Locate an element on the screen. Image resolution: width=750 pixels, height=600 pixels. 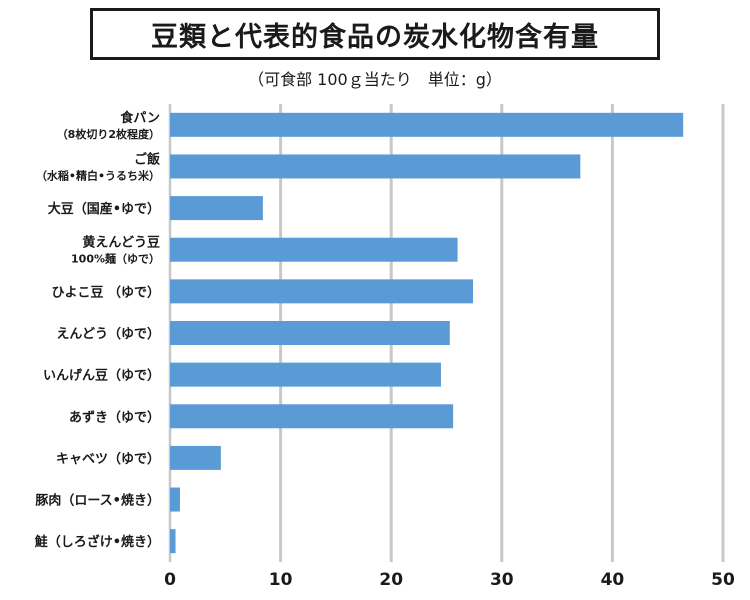
chart-title: 豆類と代表的食品の炭水化物含有量 is located at coordinates (375, 37).